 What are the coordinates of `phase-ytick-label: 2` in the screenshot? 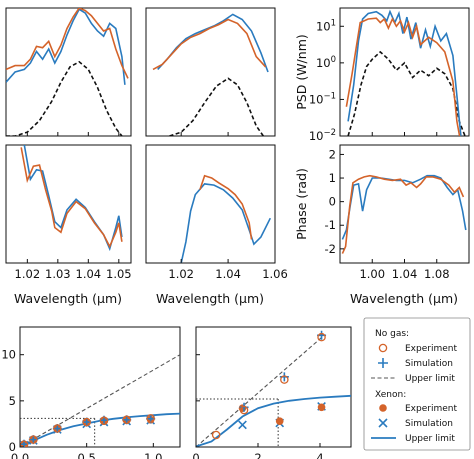 It's located at (332, 154).